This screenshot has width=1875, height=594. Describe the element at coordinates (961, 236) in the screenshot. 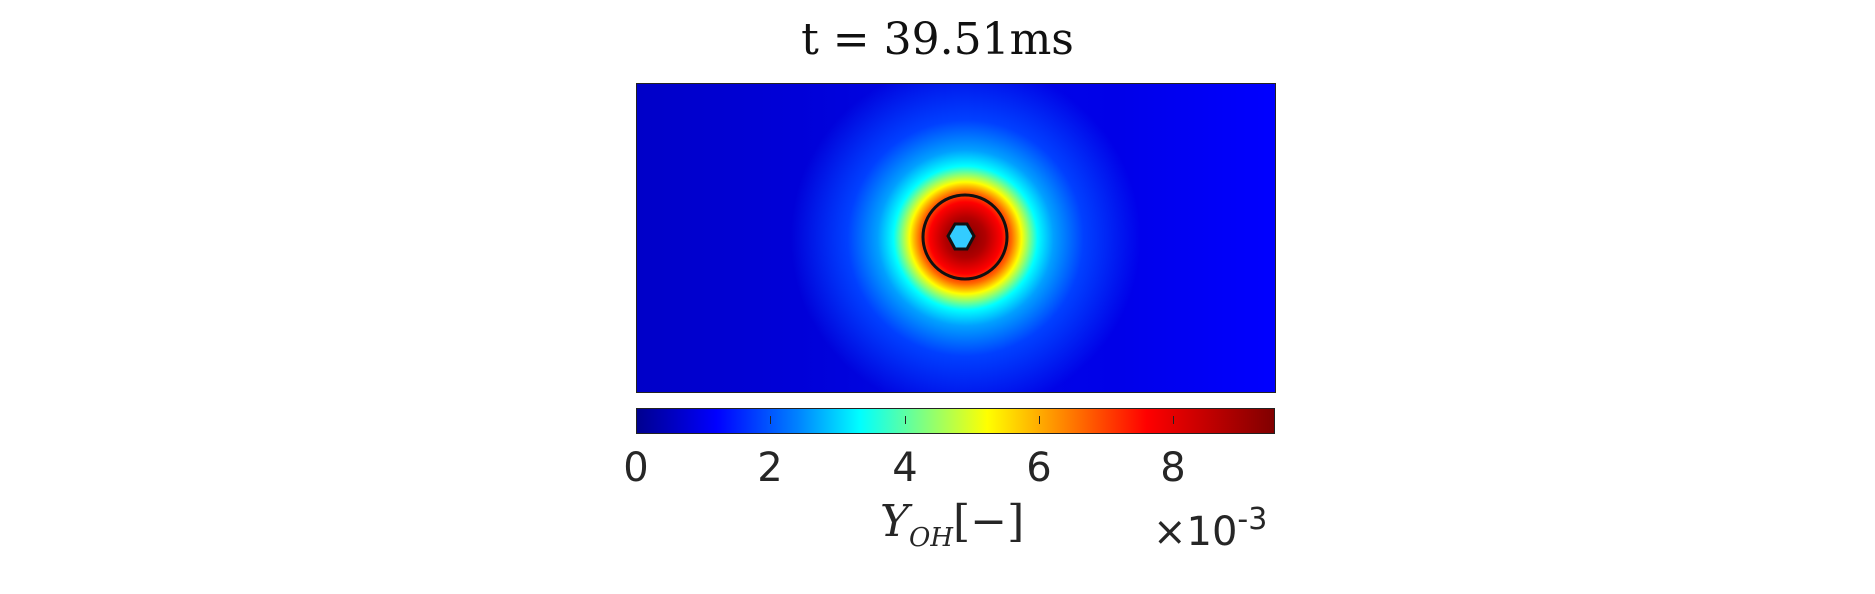

I see `inner-contour` at that location.